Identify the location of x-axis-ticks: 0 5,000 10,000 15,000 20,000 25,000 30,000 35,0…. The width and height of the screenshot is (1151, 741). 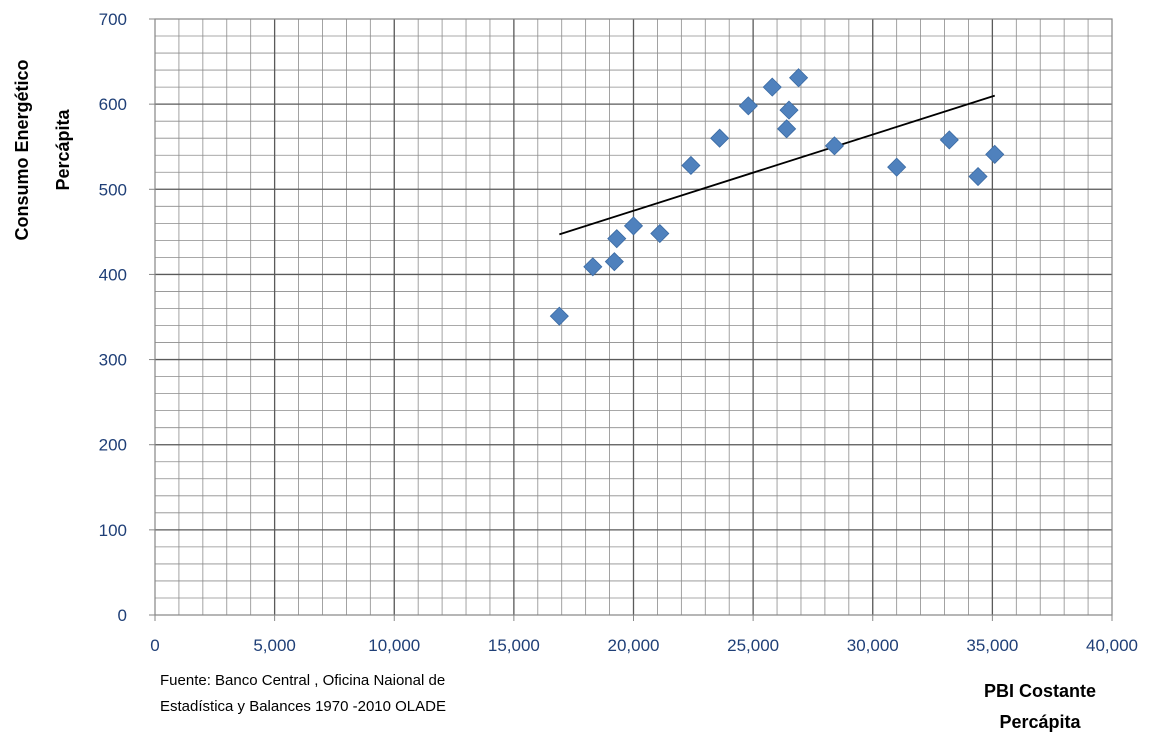
(644, 635).